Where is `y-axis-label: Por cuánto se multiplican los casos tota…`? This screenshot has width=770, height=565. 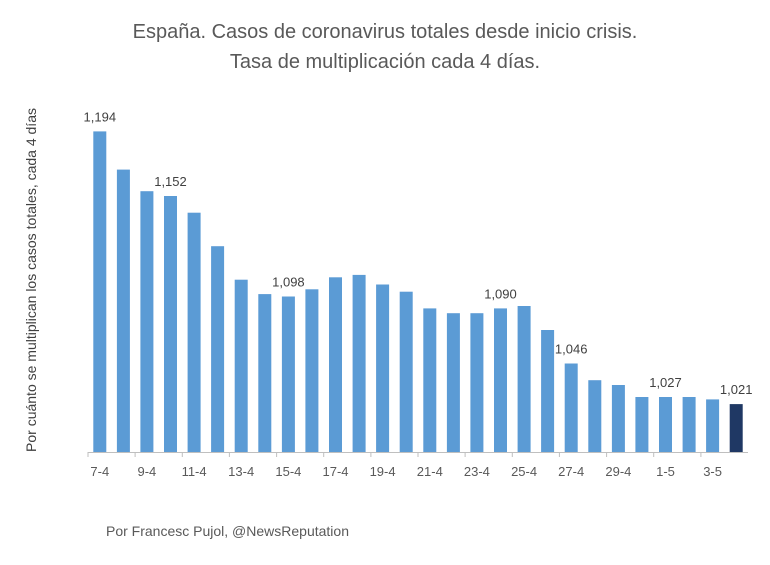 y-axis-label: Por cuánto se multiplican los casos tota… is located at coordinates (31, 280).